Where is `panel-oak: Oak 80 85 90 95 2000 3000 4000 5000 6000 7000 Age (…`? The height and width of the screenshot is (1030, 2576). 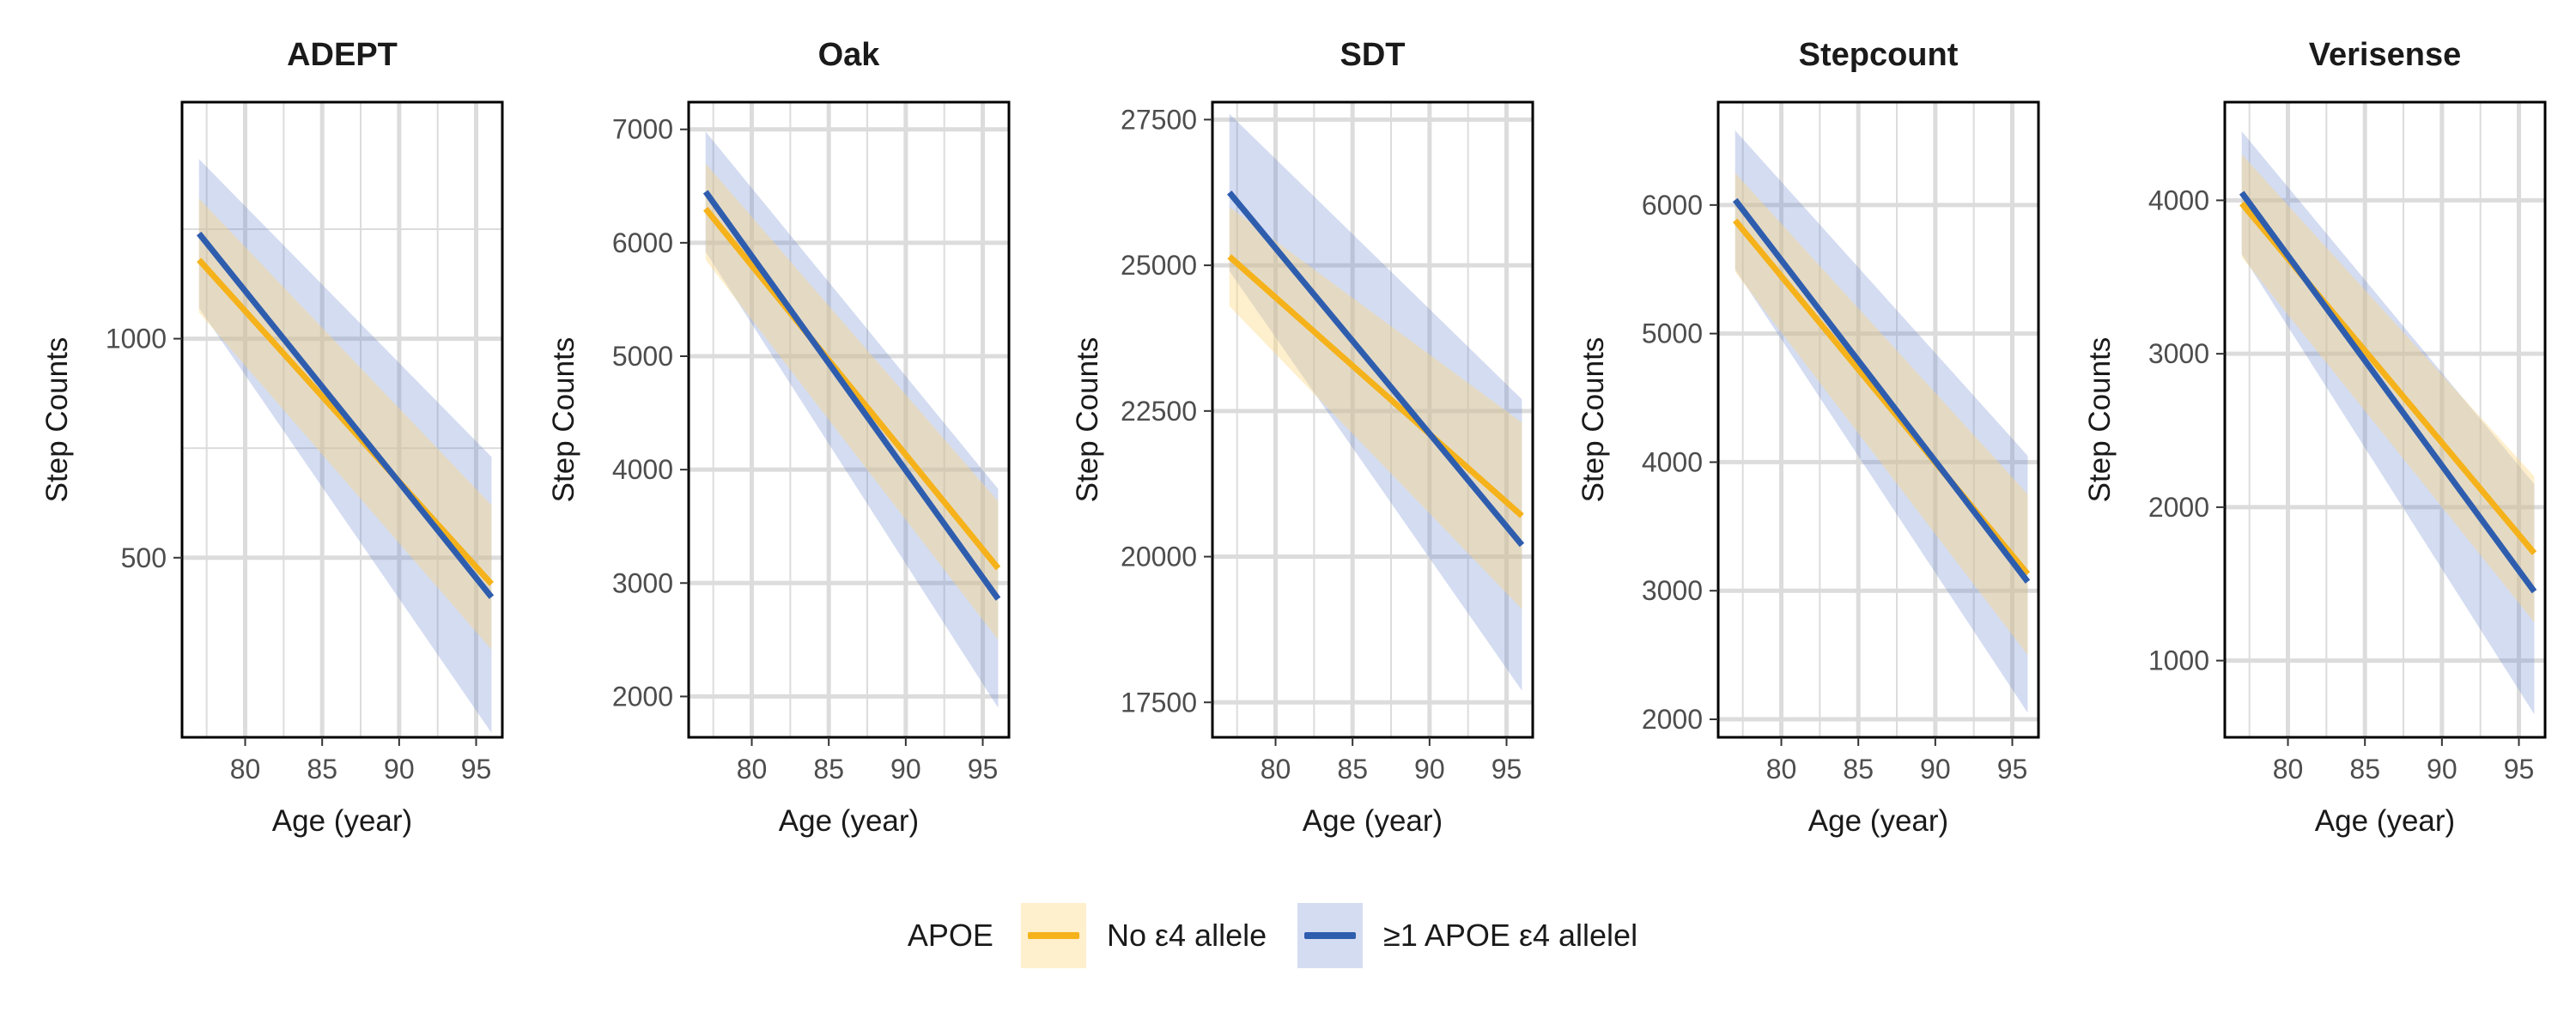
panel-oak: Oak 80 85 90 95 2000 3000 4000 5000 6000 7000 Age (… is located at coordinates (779, 437).